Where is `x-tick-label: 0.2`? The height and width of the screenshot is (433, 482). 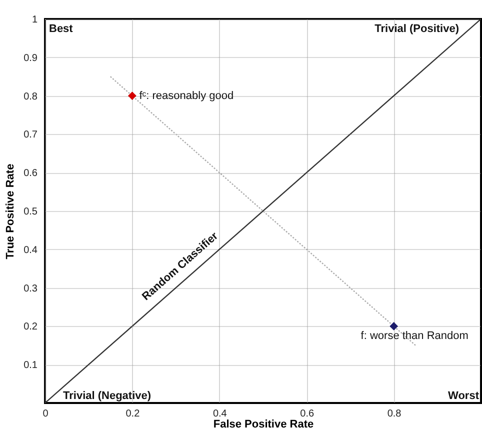
x-tick-label: 0.2 is located at coordinates (133, 414).